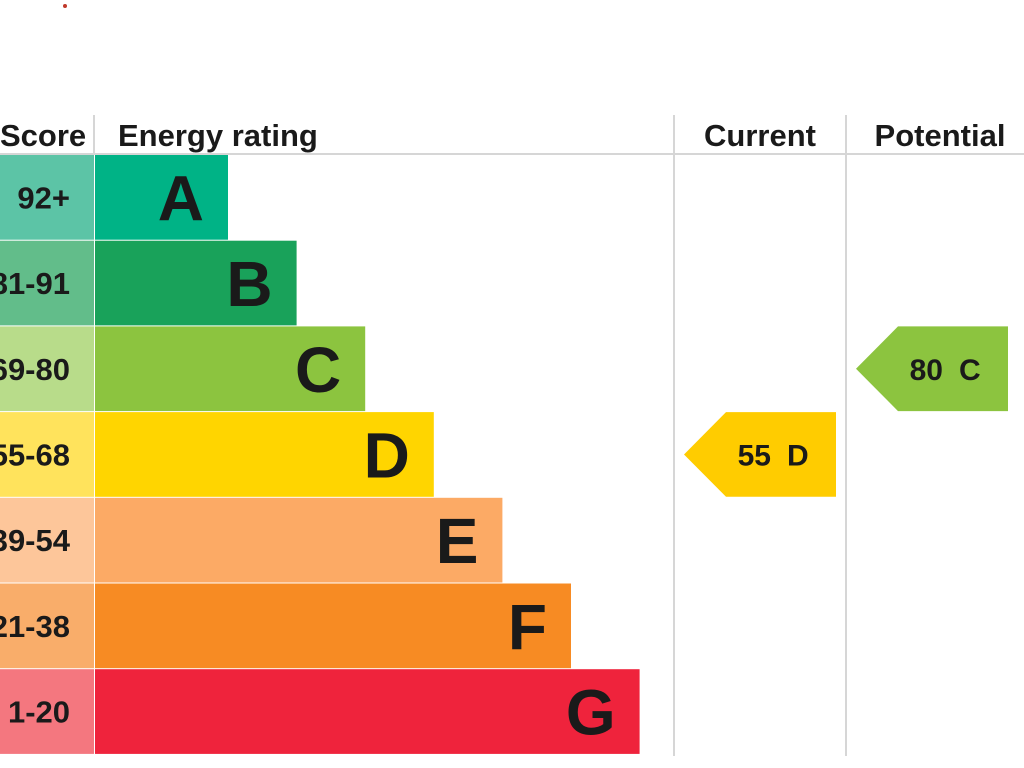 Image resolution: width=1024 pixels, height=768 pixels. What do you see at coordinates (196, 283) in the screenshot?
I see `band-bar-b` at bounding box center [196, 283].